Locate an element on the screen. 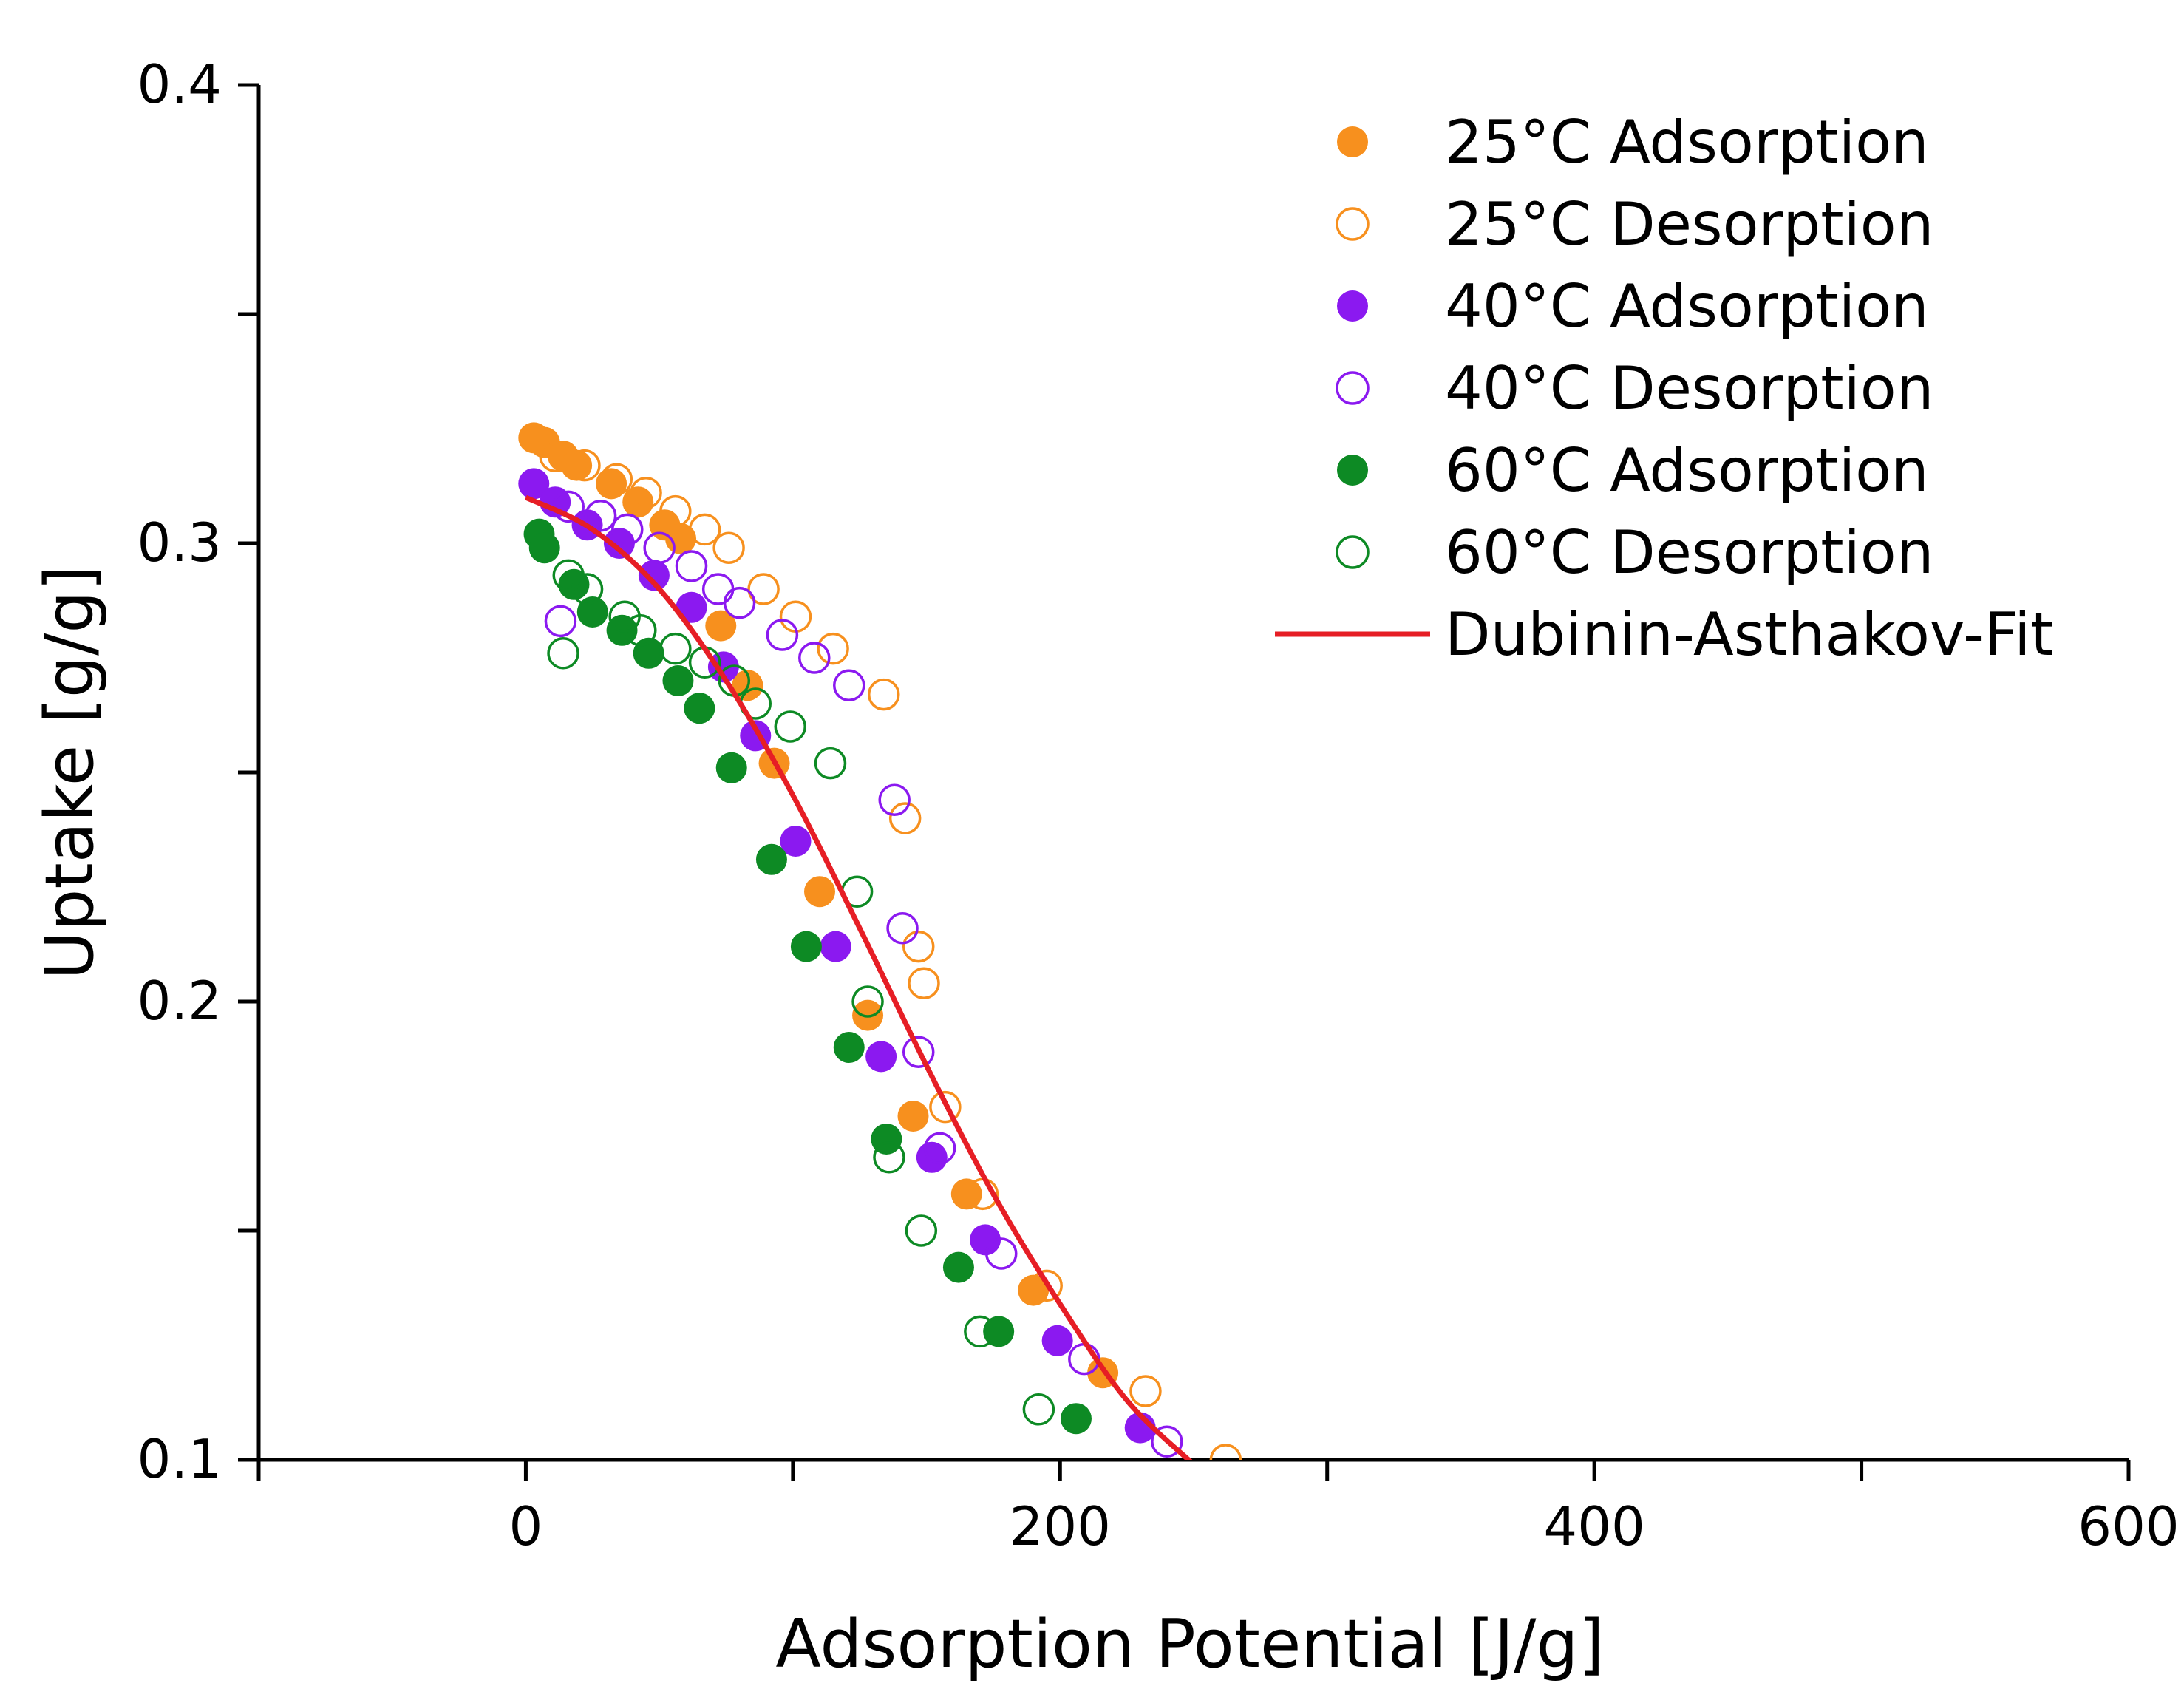  legend-label: Dubinin-Asthakov-Fit is located at coordinates (1749, 634).